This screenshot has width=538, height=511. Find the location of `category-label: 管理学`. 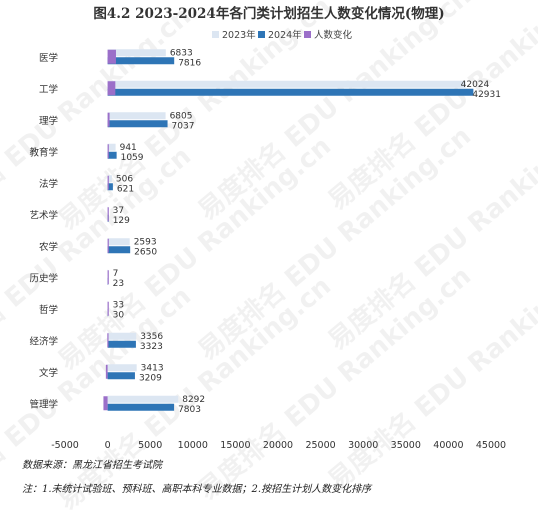

category-label: 管理学 is located at coordinates (43, 404).